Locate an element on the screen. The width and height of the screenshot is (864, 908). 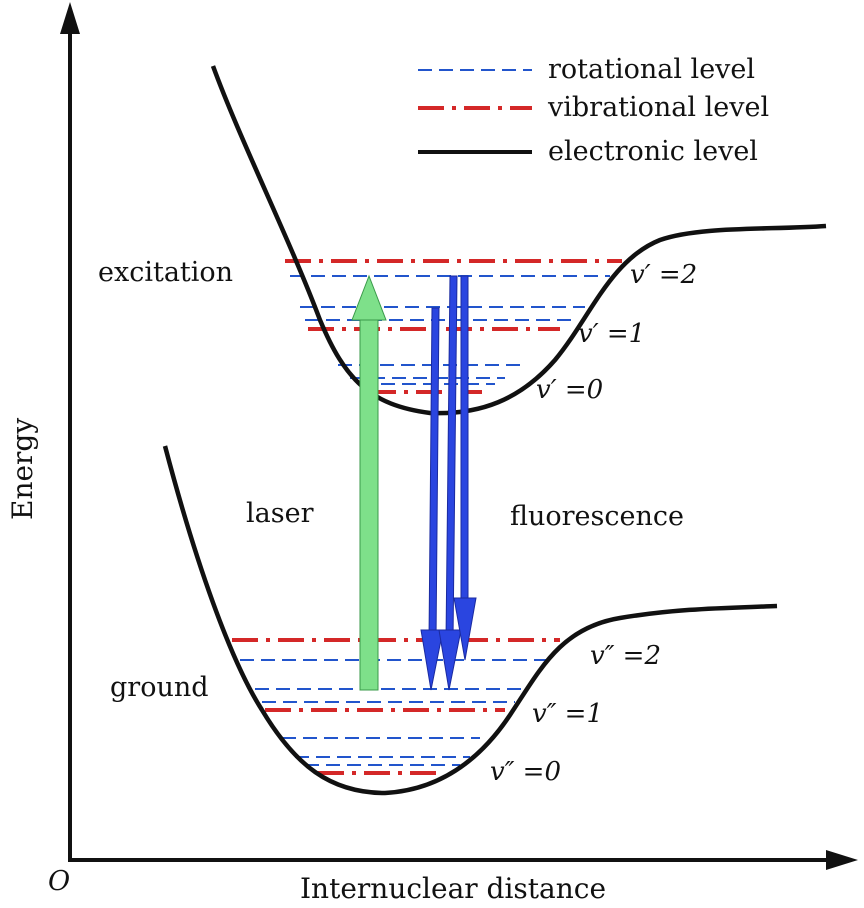
ground-level-label-2: v″ =2 is located at coordinates (625, 656).